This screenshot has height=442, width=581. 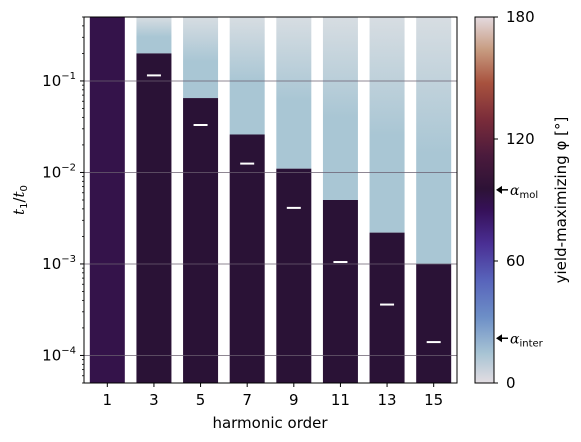 I want to click on annotation-label-inter: αinter, so click(x=527, y=340).